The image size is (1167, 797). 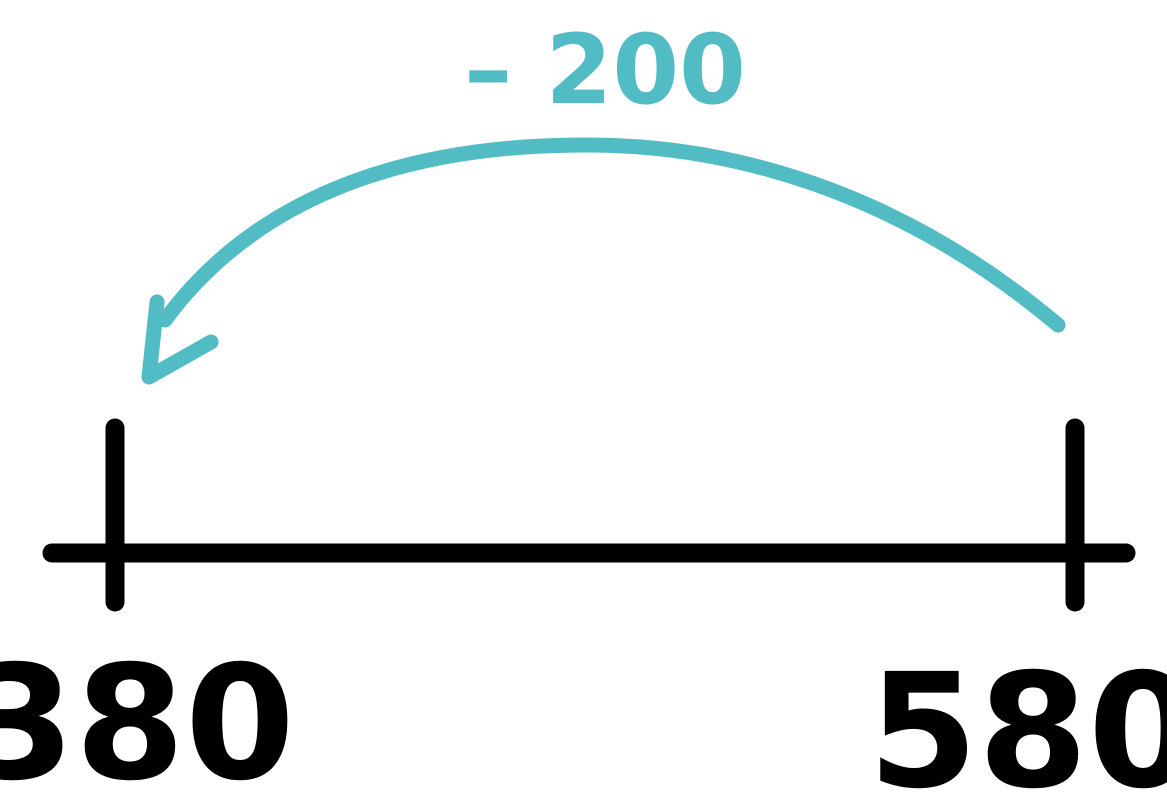 I want to click on tick-label-start: 380, so click(x=147, y=714).